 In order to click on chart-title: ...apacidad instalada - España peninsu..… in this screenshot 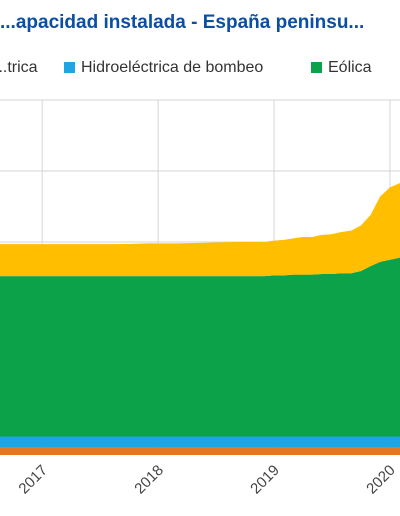, I will do `click(182, 22)`.